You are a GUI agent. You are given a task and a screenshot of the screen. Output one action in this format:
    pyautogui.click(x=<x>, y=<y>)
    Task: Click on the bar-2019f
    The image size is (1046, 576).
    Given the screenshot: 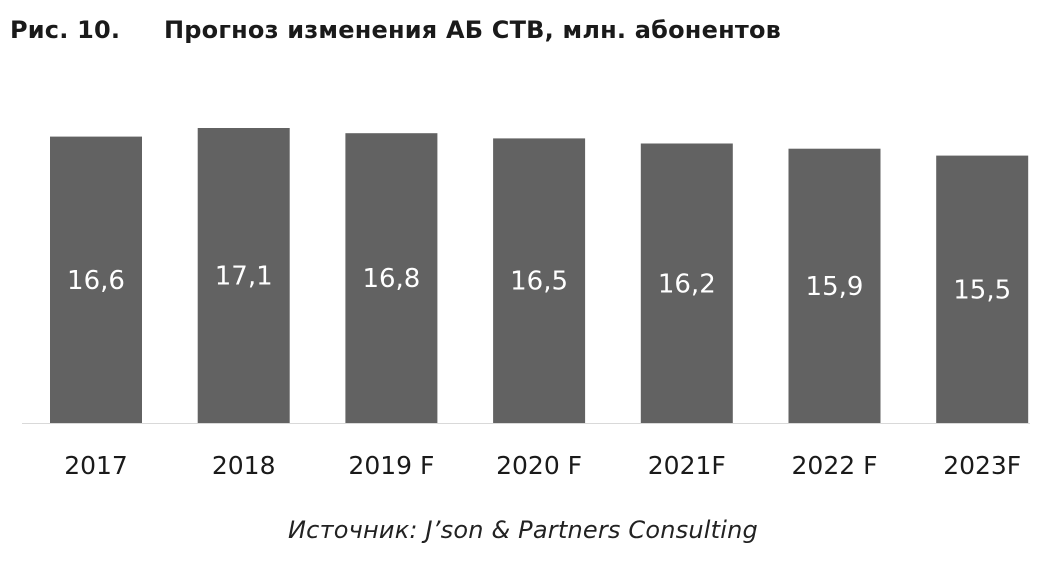 What is the action you would take?
    pyautogui.click(x=391, y=278)
    